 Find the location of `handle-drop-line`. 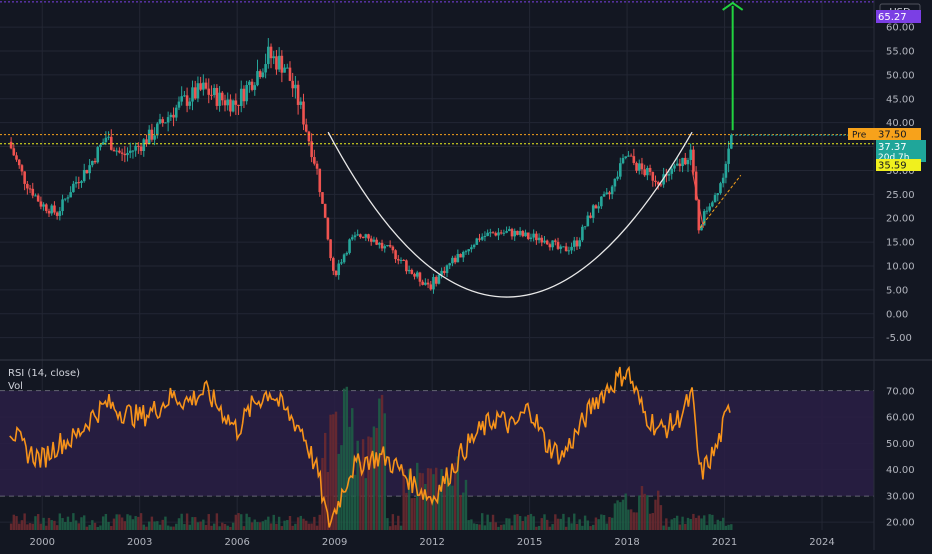

handle-drop-line is located at coordinates (697, 199).